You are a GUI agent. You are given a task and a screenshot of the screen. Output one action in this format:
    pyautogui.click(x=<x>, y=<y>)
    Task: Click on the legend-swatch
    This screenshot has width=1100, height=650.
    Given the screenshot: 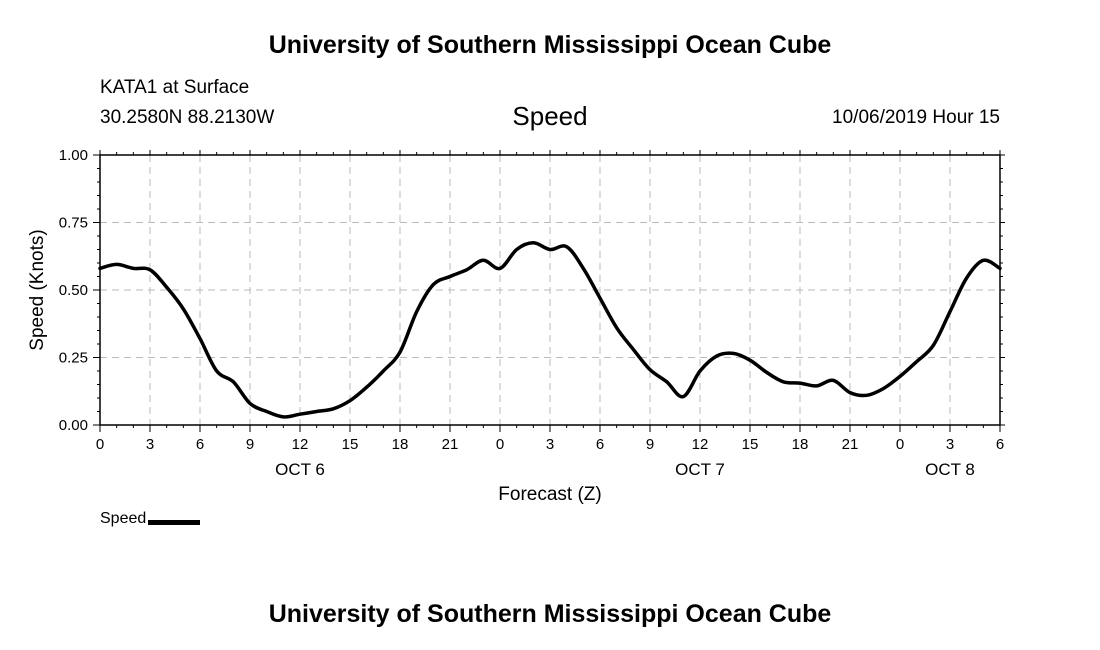 What is the action you would take?
    pyautogui.click(x=174, y=522)
    